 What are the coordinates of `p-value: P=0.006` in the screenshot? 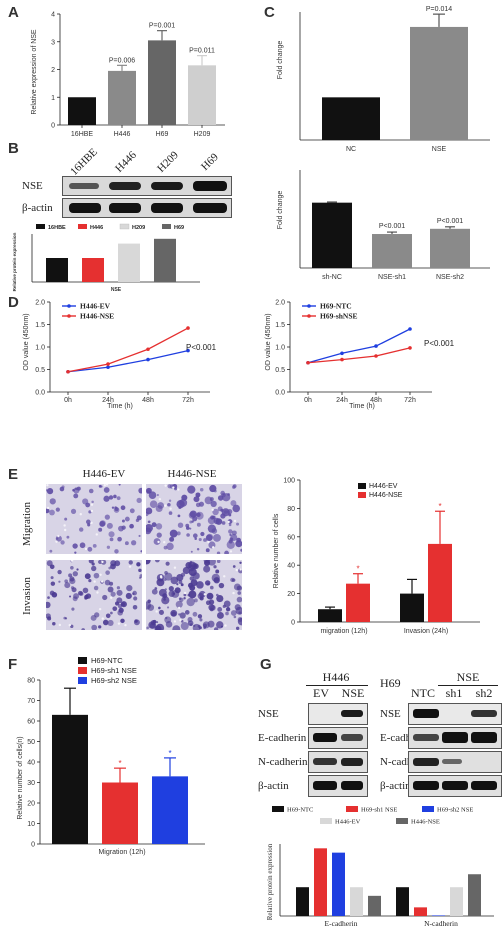 It's located at (122, 60).